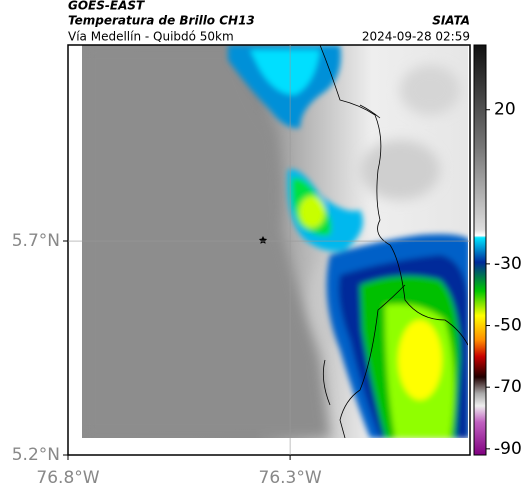 This screenshot has width=526, height=491. What do you see at coordinates (508, 449) in the screenshot?
I see `colorbar-label: -90` at bounding box center [508, 449].